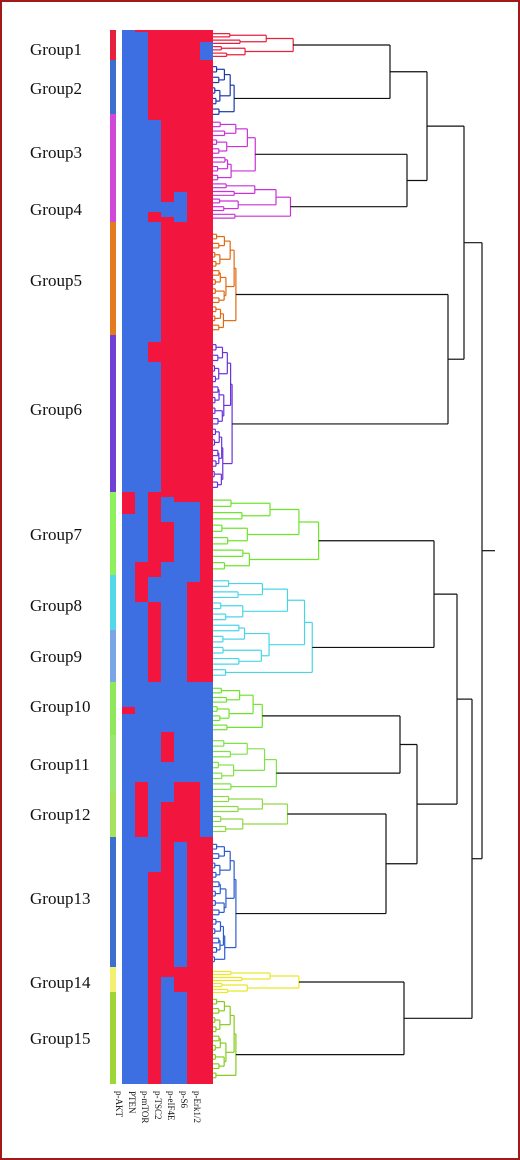 This screenshot has height=1160, width=520. I want to click on group-label-14: Group14, so click(60, 982).